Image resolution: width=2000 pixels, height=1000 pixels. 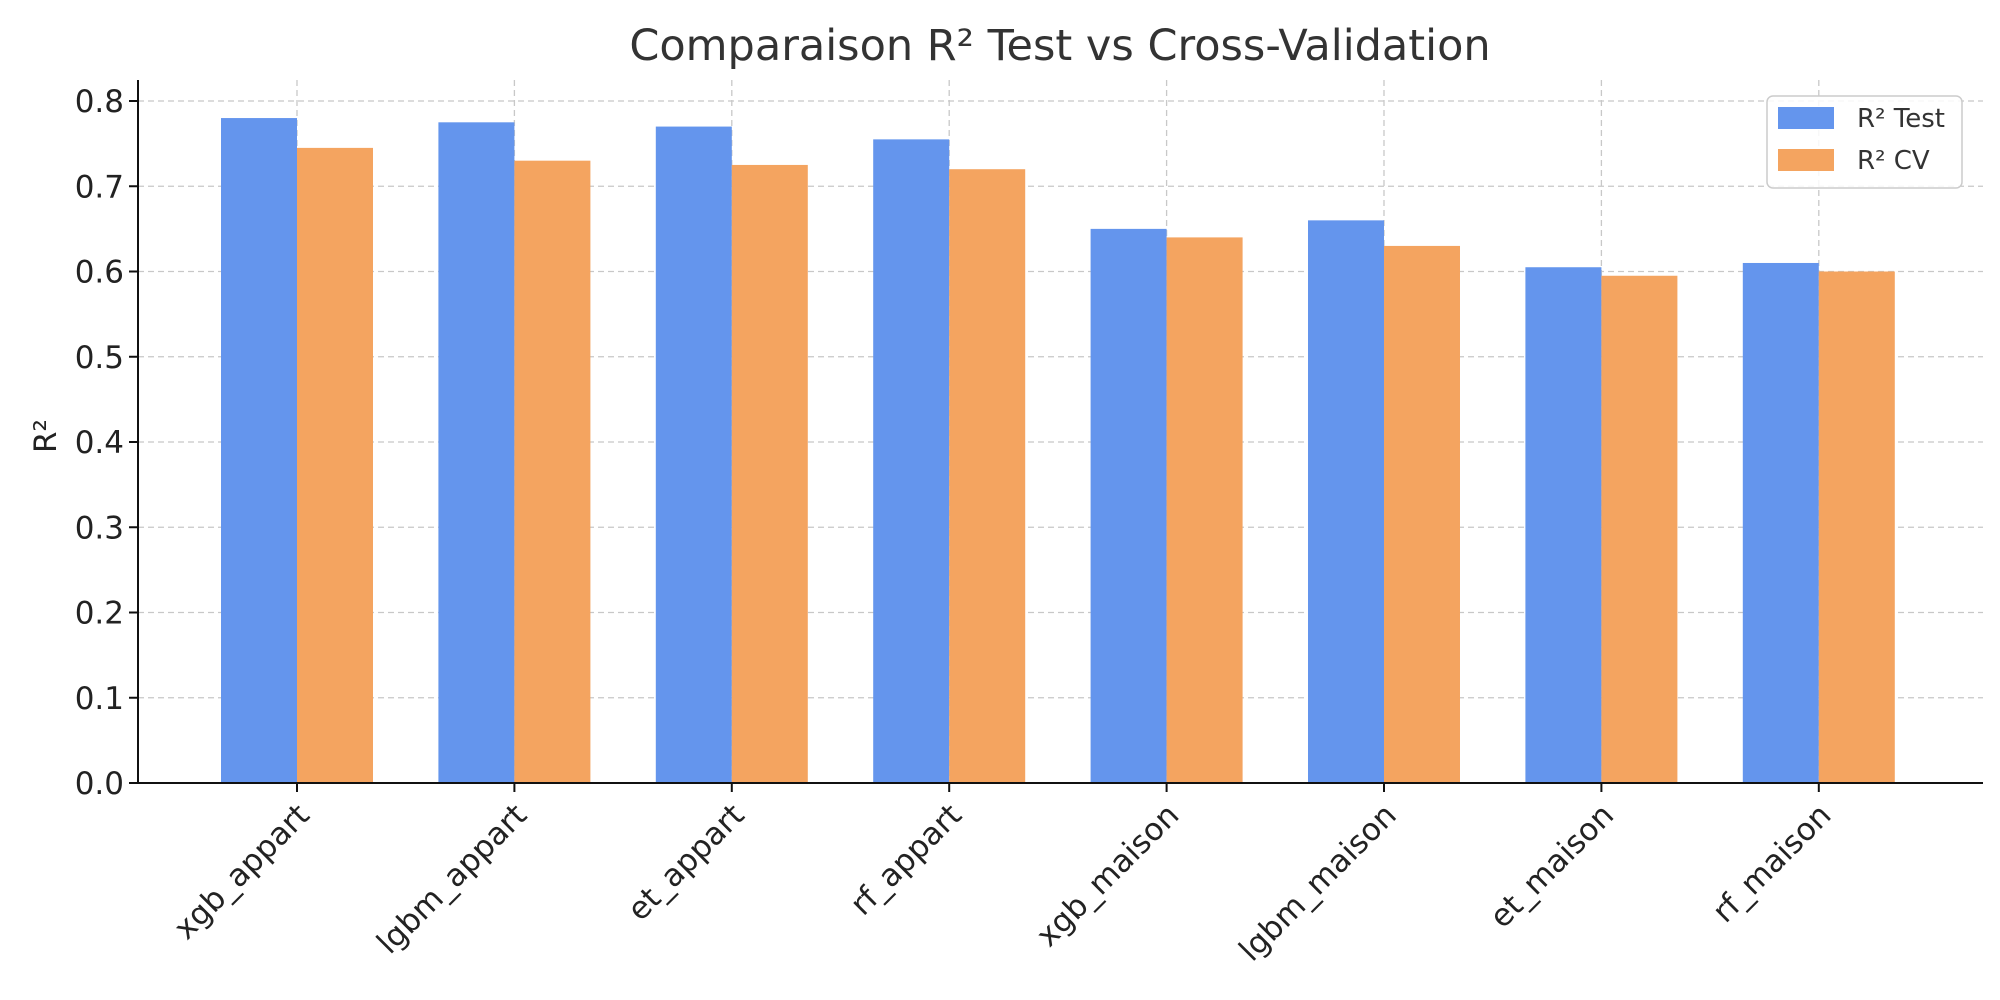 What do you see at coordinates (1893, 161) in the screenshot?
I see `legend-label-cv: R² CV` at bounding box center [1893, 161].